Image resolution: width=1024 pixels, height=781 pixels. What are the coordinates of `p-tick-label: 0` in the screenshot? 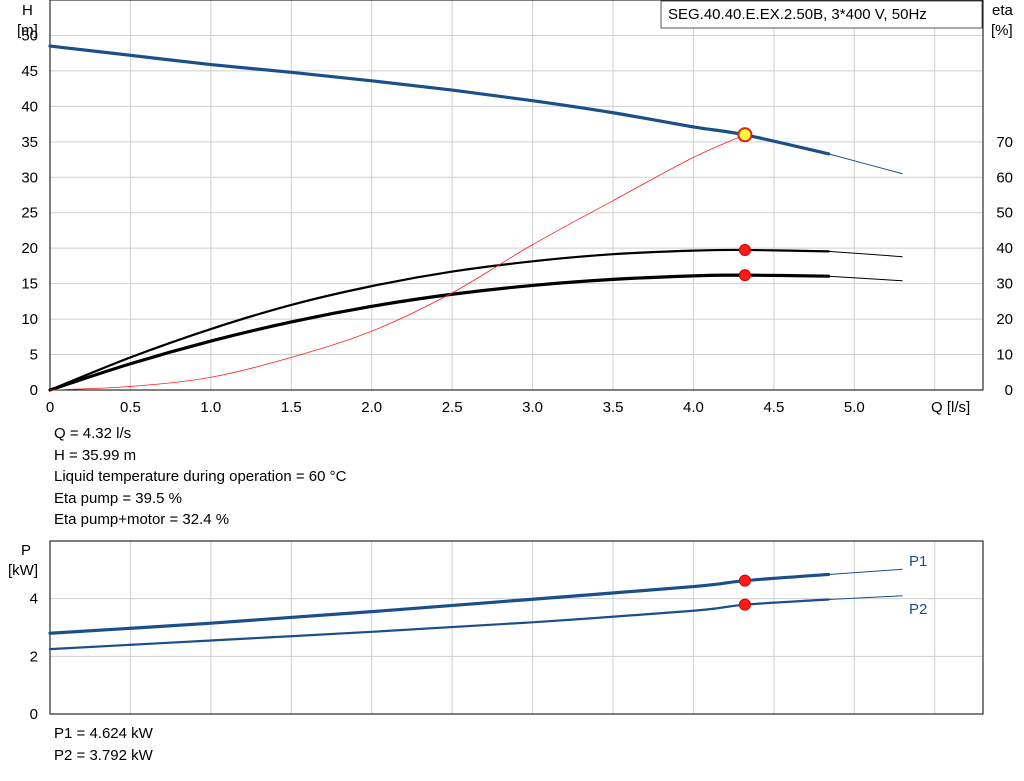 It's located at (34, 714).